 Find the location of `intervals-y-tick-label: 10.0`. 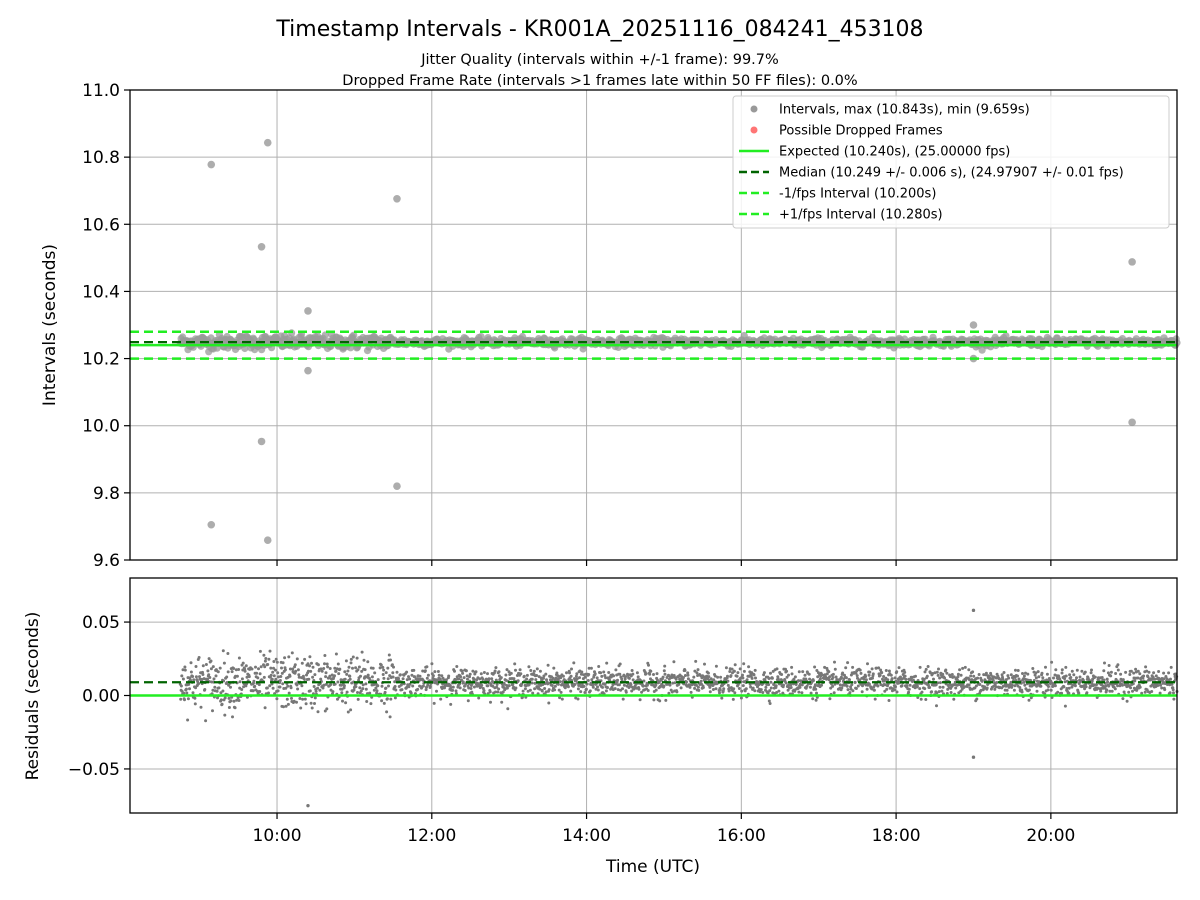

intervals-y-tick-label: 10.0 is located at coordinates (101, 427).